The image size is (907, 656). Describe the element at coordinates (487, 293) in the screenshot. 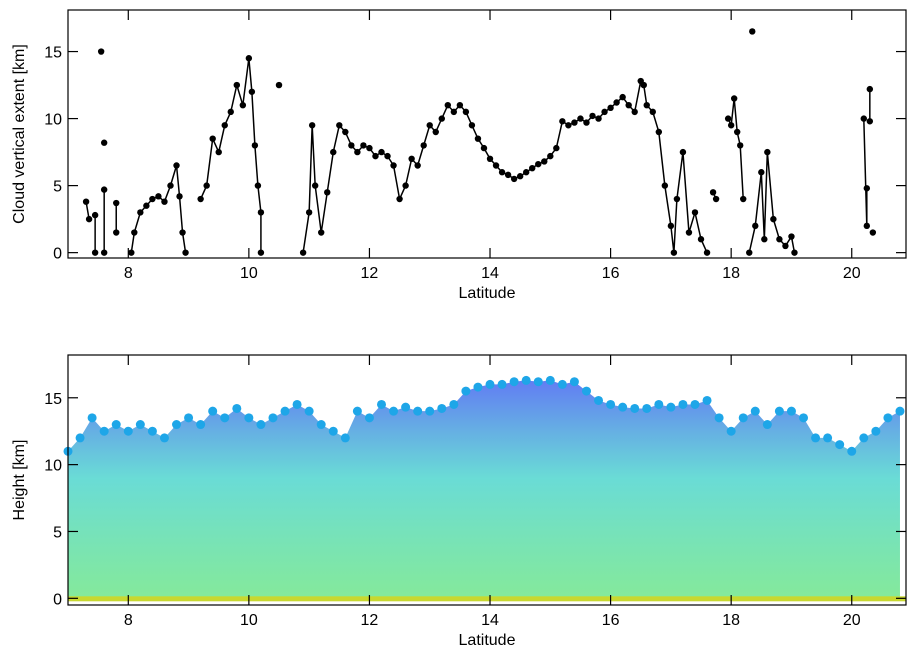

I see `x-axis-label: Latitude` at that location.